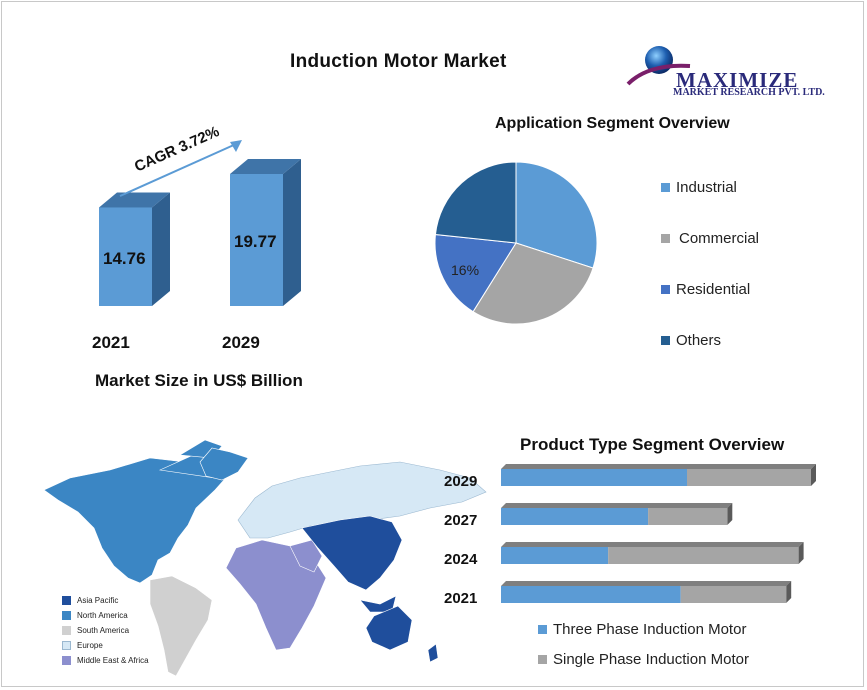  What do you see at coordinates (105, 600) in the screenshot?
I see `map-legend-item: Asia Pacific` at bounding box center [105, 600].